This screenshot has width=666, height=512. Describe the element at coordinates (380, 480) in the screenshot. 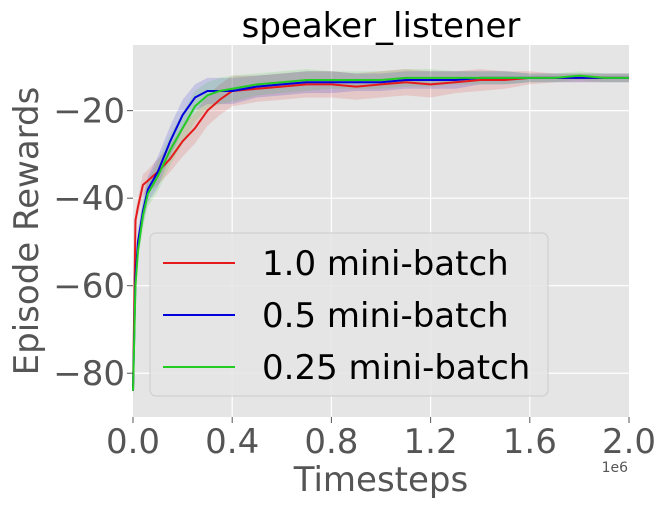

I see `x-axis-label: Timesteps` at that location.